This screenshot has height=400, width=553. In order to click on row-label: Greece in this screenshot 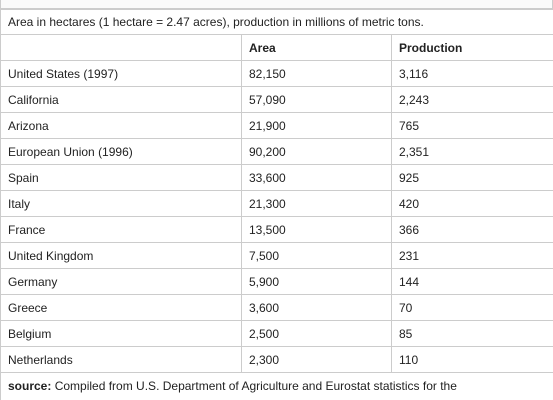, I will do `click(121, 307)`.